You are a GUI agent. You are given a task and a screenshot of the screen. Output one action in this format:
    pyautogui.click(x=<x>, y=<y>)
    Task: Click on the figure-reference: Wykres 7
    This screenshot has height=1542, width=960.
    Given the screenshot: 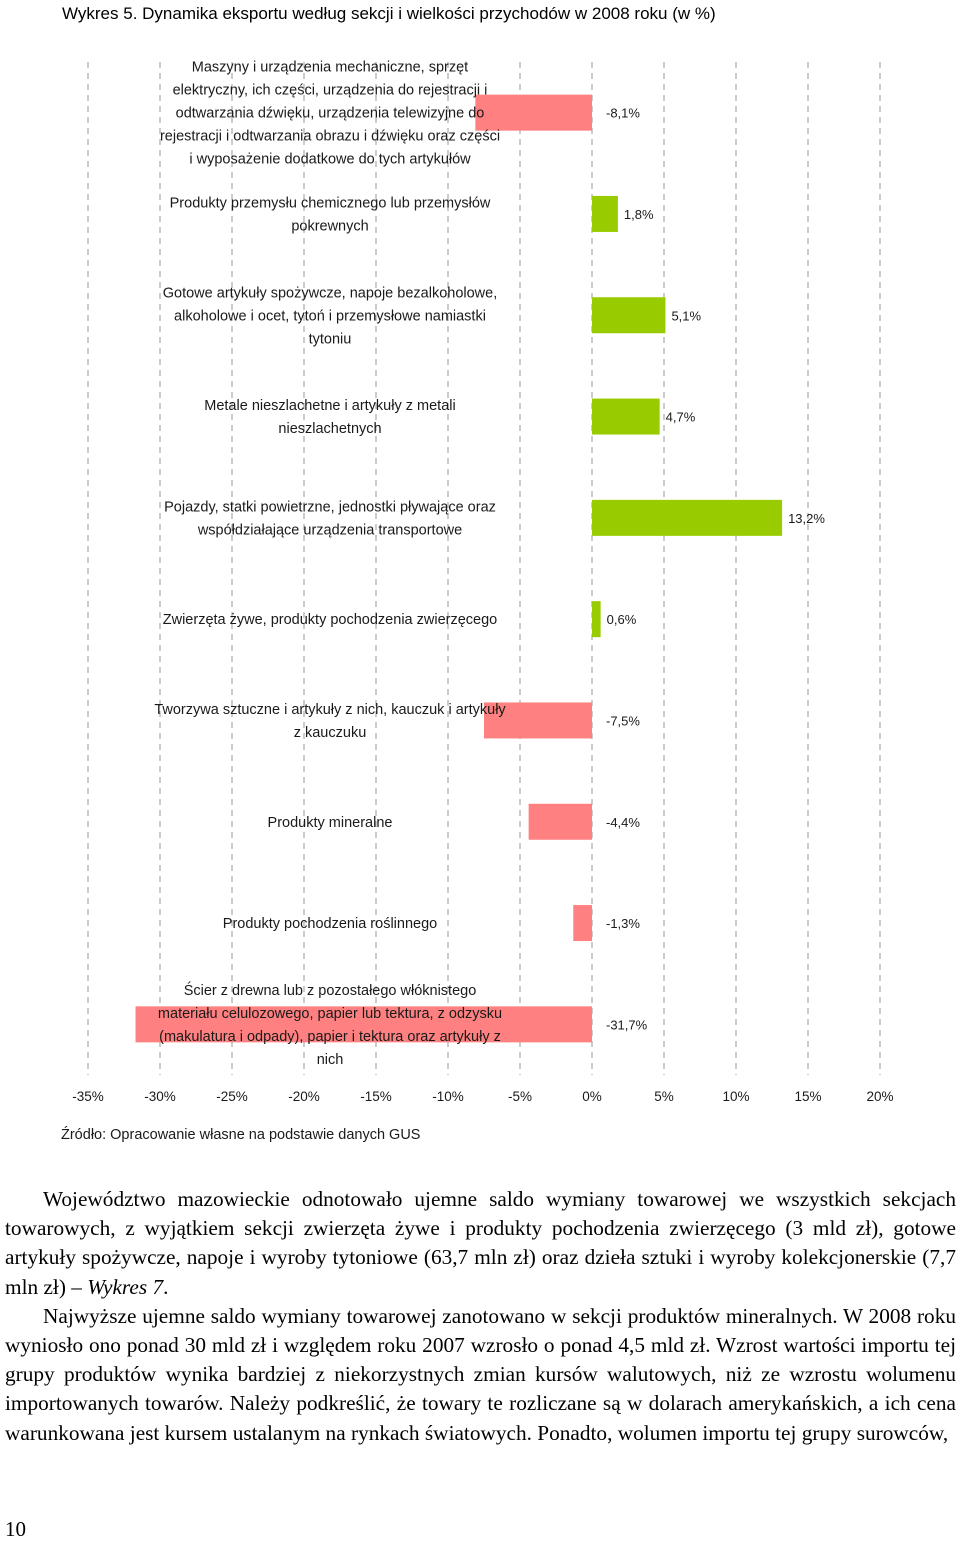 What is the action you would take?
    pyautogui.click(x=125, y=1286)
    